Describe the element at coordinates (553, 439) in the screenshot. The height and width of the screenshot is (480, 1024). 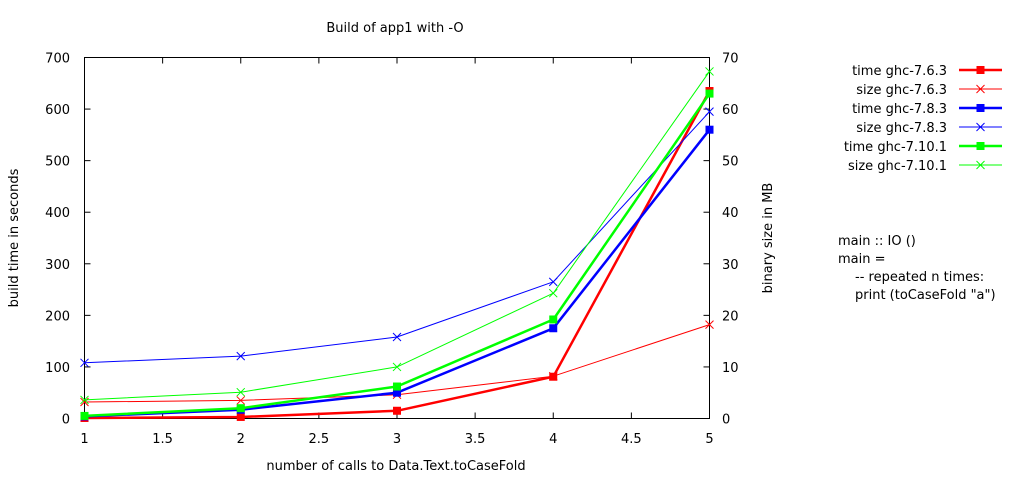
I see `x-tick-label: 4` at that location.